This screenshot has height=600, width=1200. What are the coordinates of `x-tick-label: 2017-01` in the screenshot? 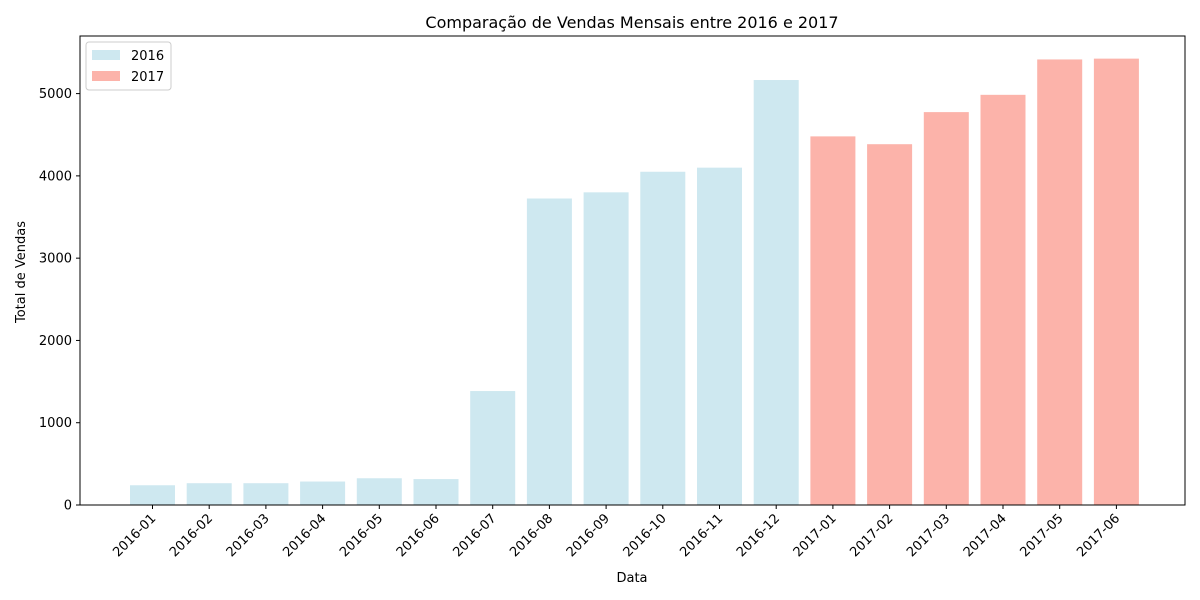 It's located at (815, 535).